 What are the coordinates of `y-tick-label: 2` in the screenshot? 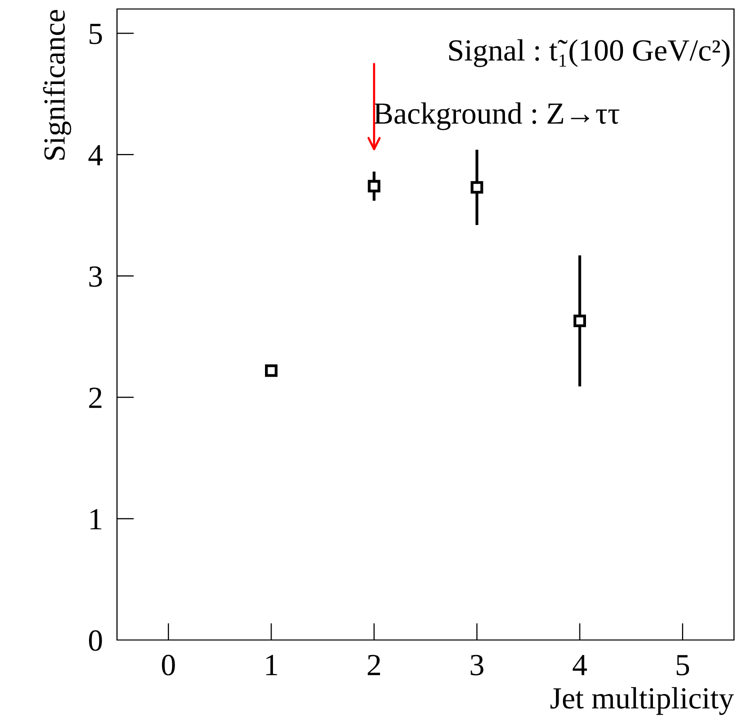 It's located at (95, 398).